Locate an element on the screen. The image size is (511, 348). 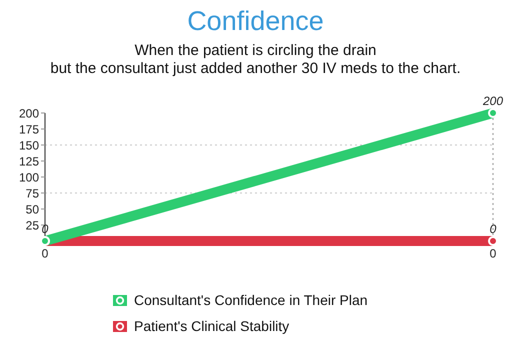
y-tick-label: 150 is located at coordinates (29, 145).